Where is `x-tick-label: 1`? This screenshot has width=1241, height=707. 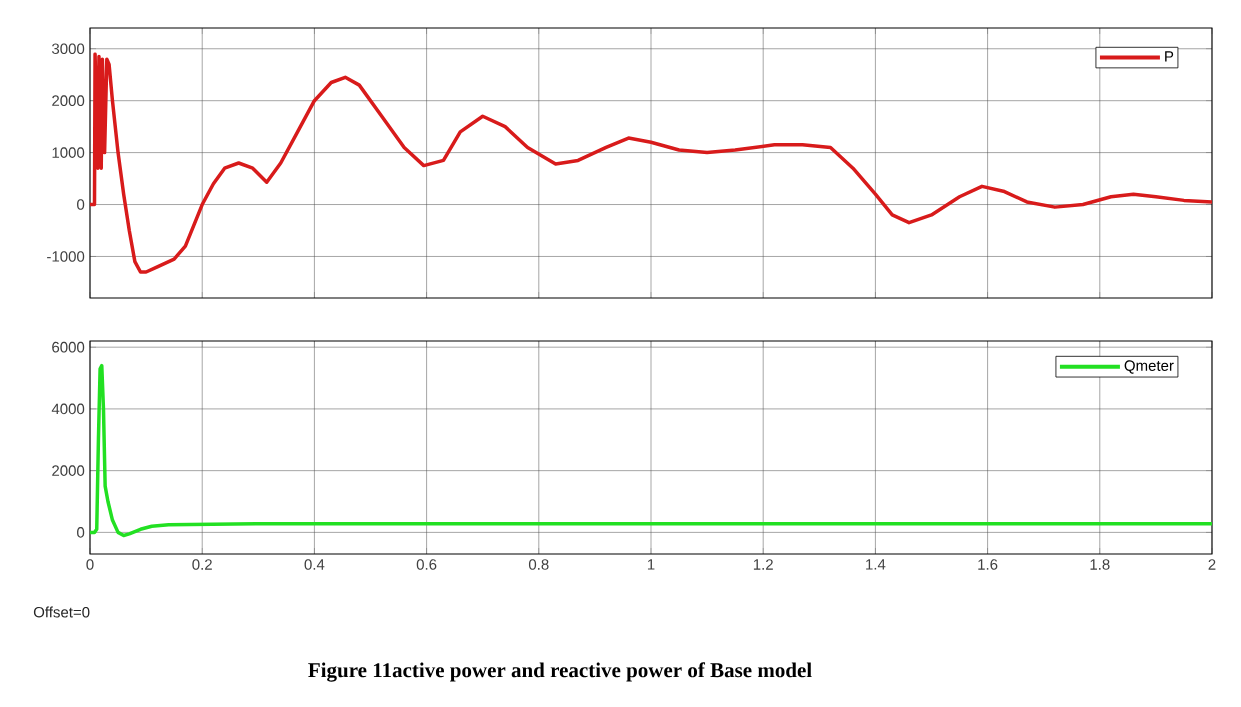
x-tick-label: 1 is located at coordinates (651, 564).